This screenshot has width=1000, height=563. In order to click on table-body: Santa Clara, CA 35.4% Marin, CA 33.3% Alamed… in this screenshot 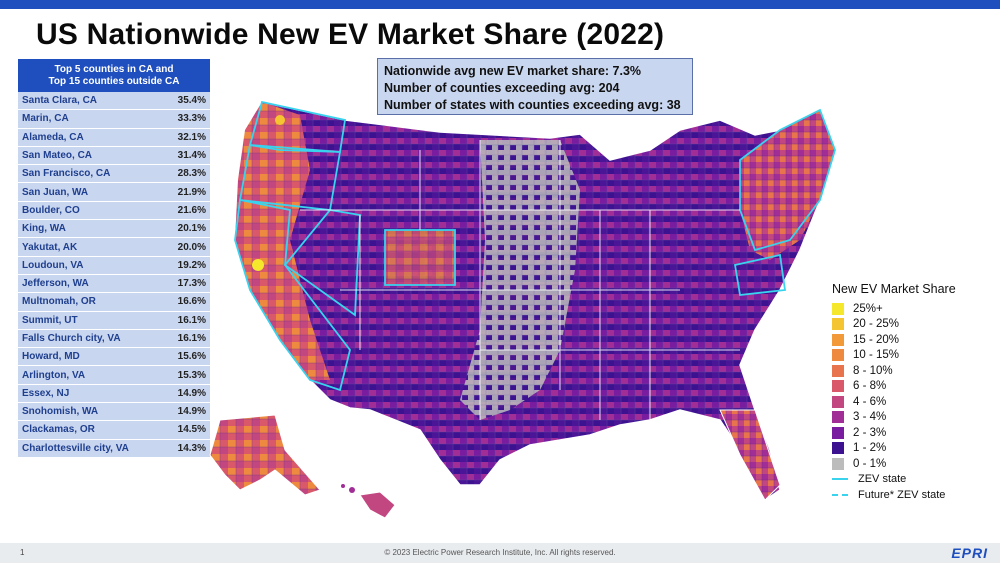, I will do `click(114, 275)`.